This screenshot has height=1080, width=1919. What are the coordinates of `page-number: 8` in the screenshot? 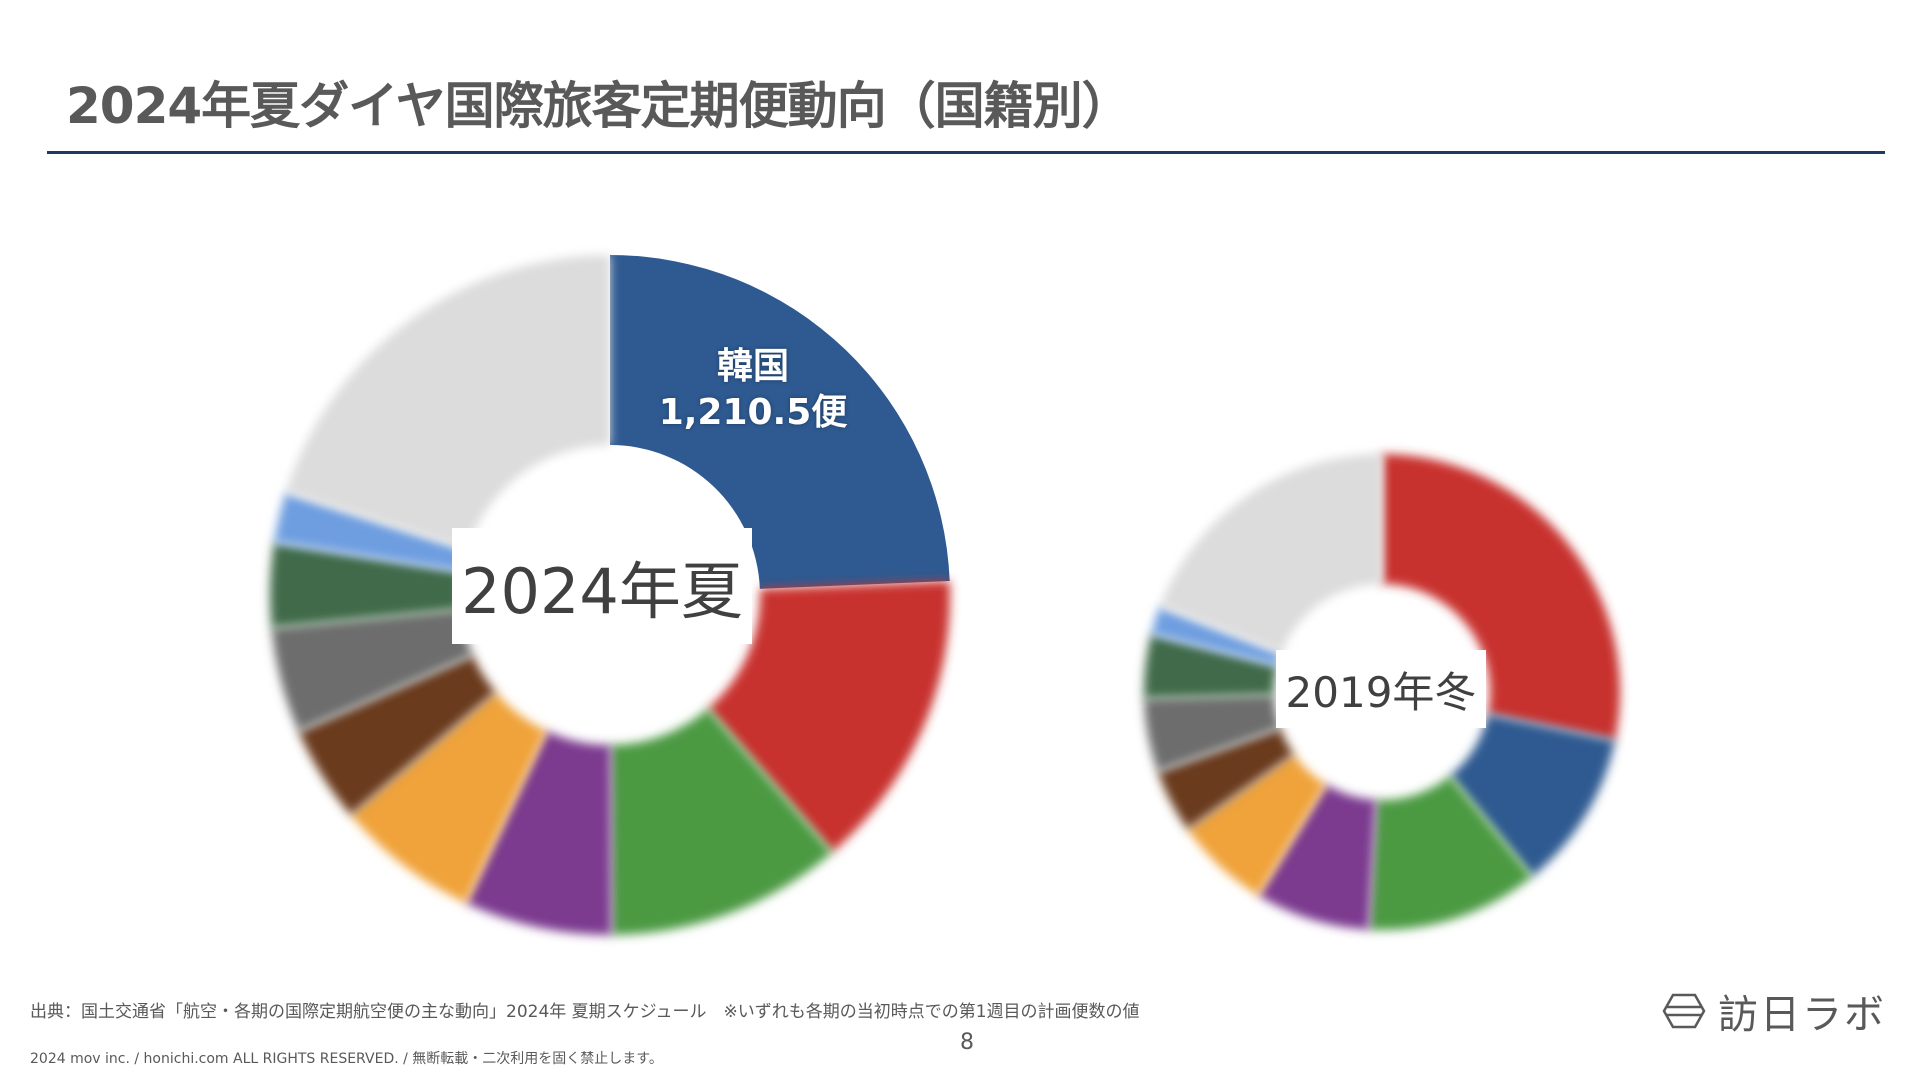 It's located at (967, 1042).